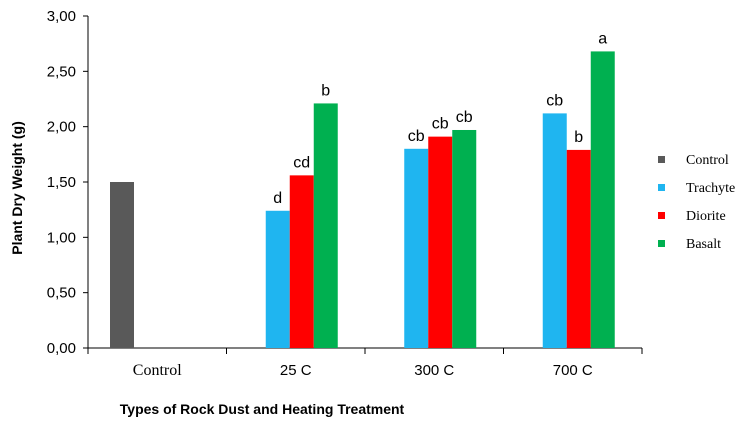 This screenshot has height=426, width=752. I want to click on legend-label-control: Control, so click(707, 160).